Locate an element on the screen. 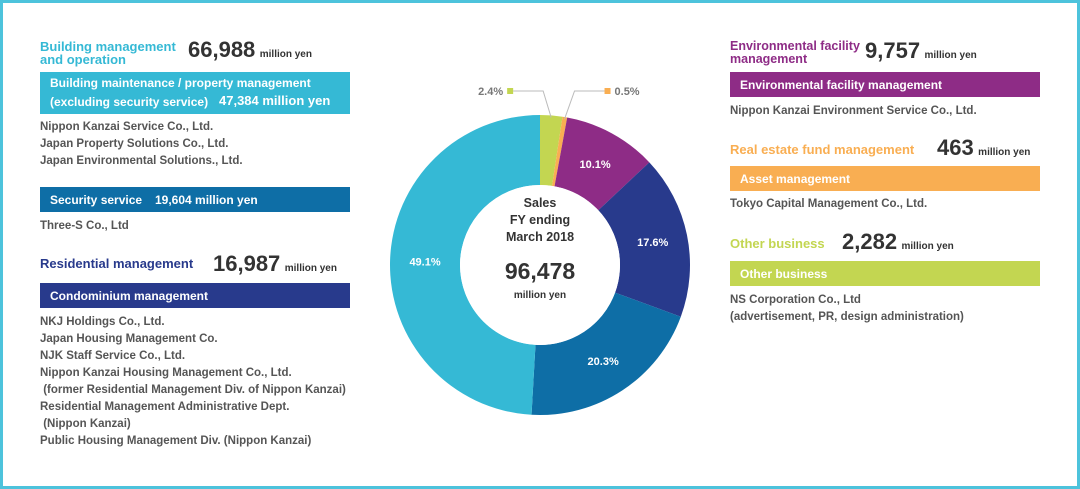 This screenshot has width=1080, height=489. company-item: NJK Staff Service Co., Ltd. is located at coordinates (113, 356).